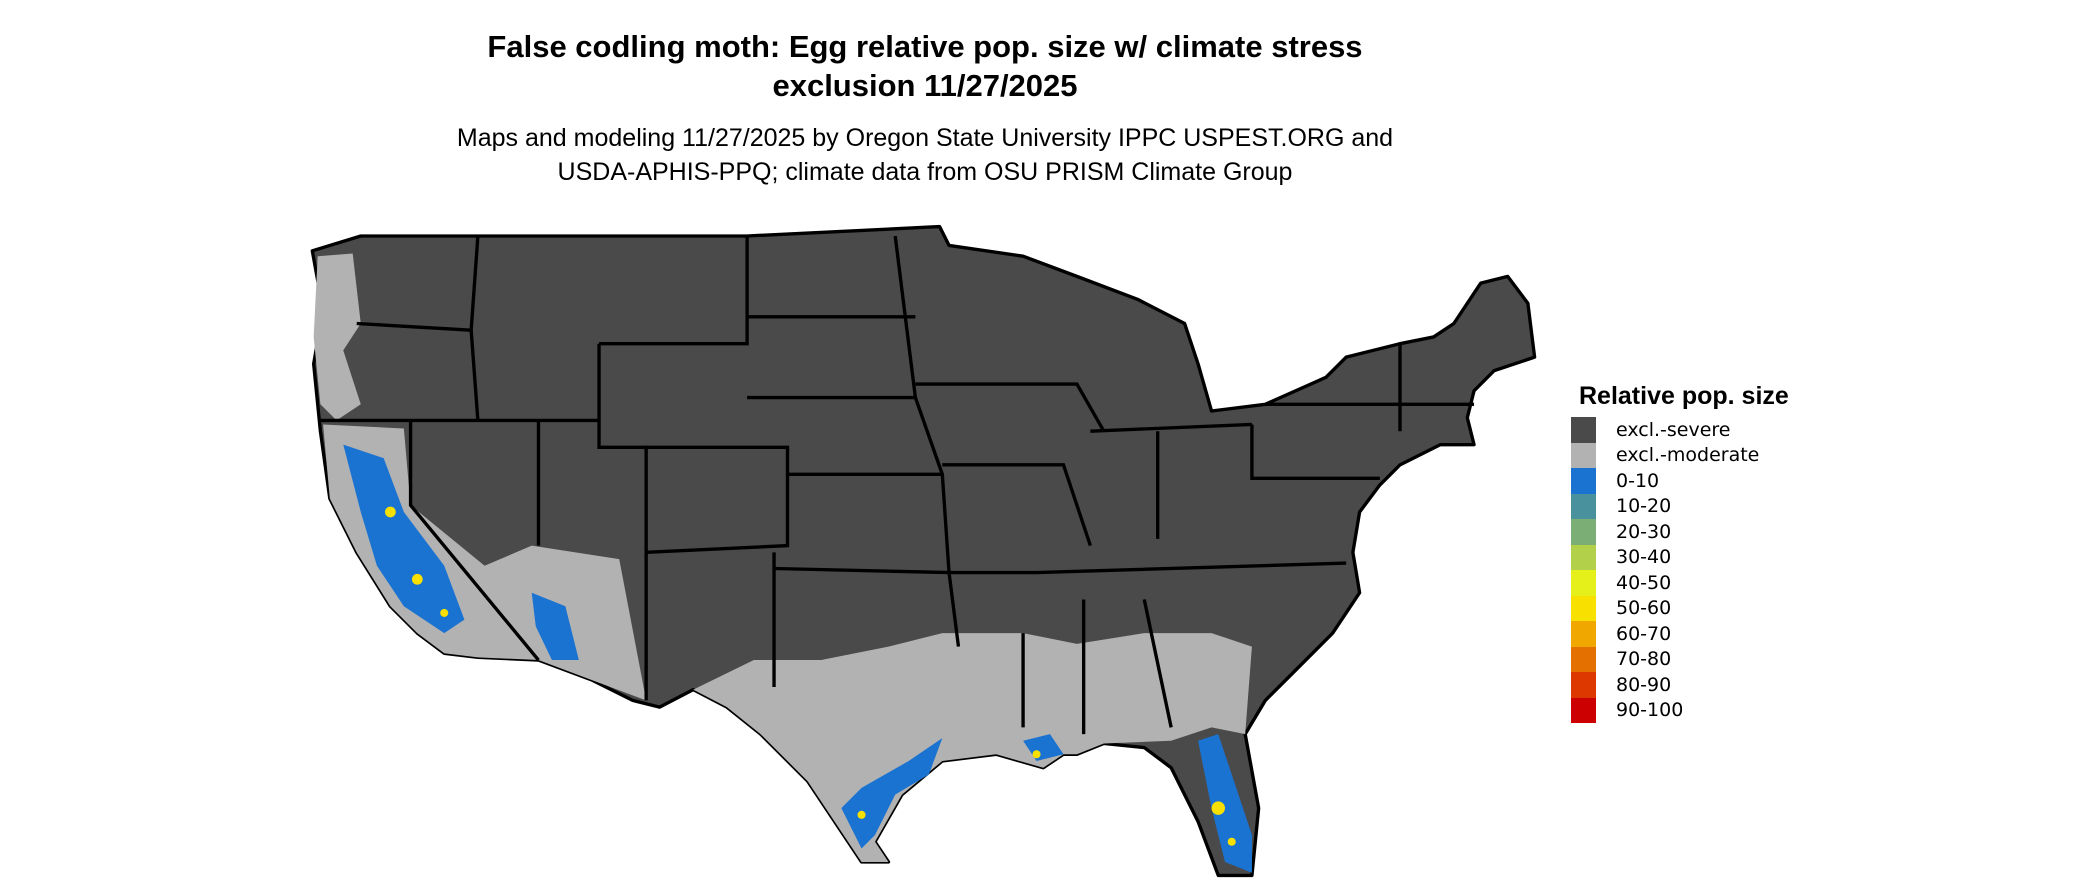 The height and width of the screenshot is (892, 2100). I want to click on legend-label: 20-30, so click(1644, 531).